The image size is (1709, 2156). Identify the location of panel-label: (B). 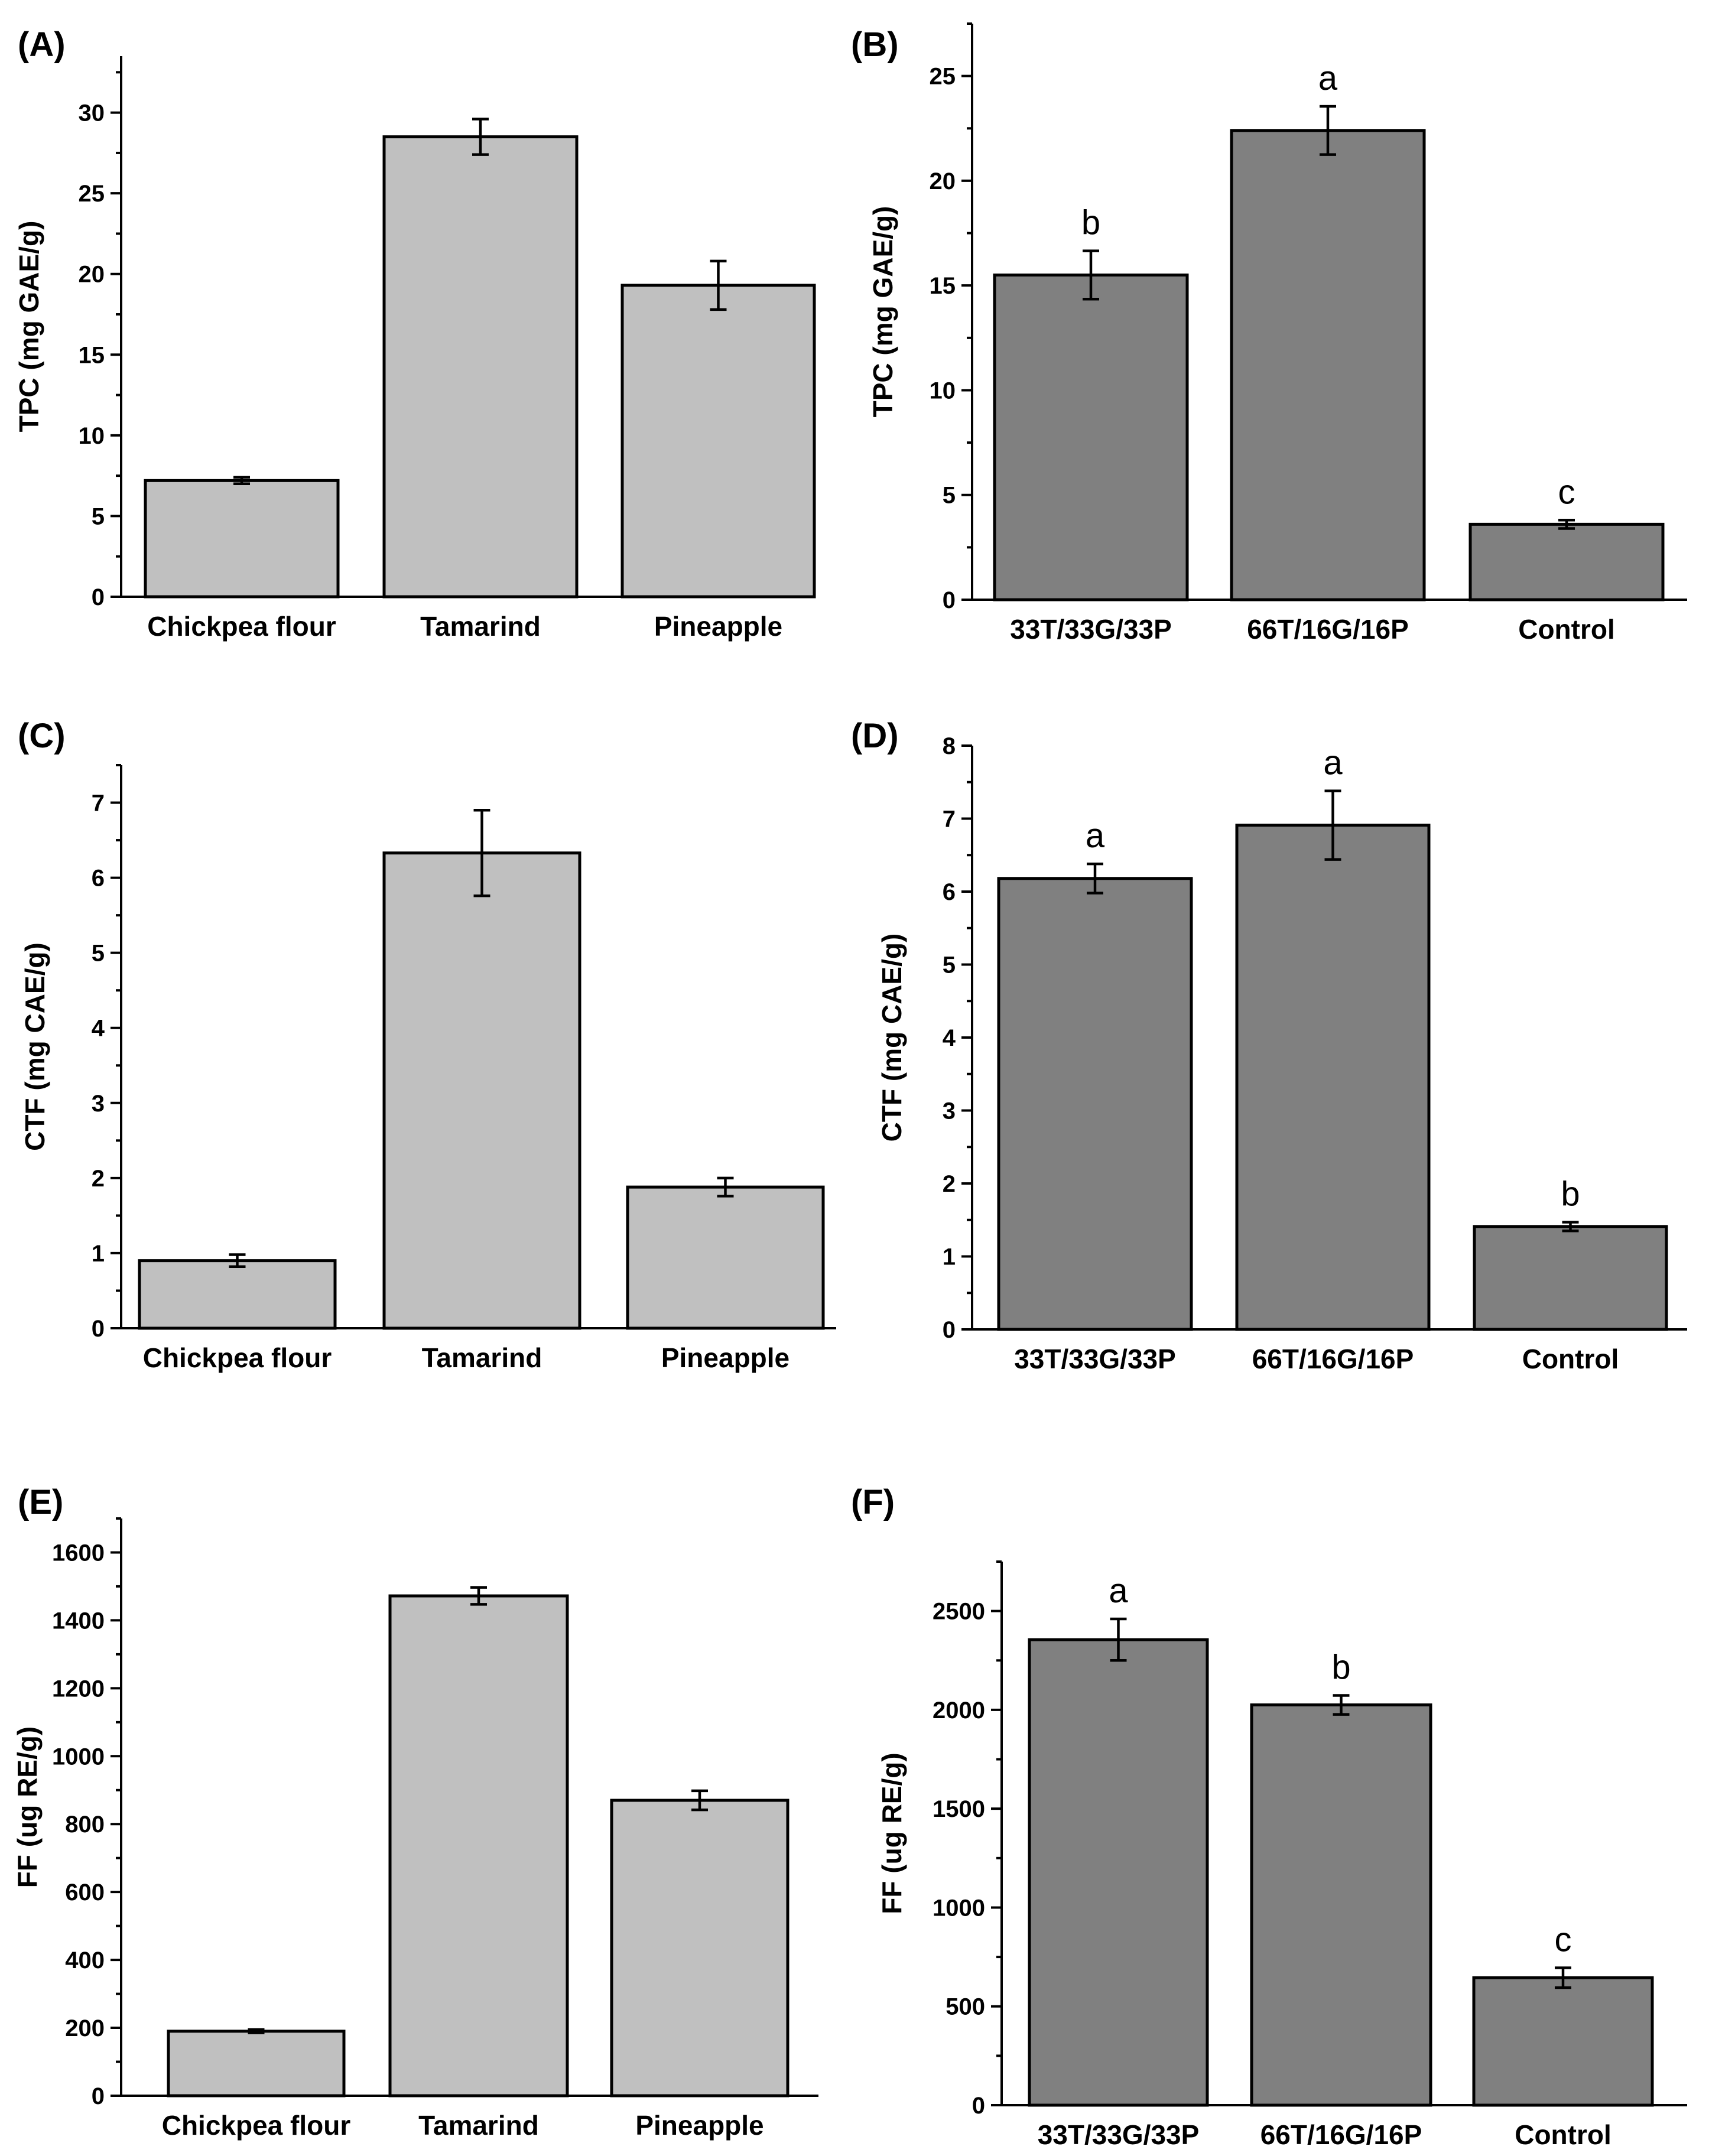
(875, 44).